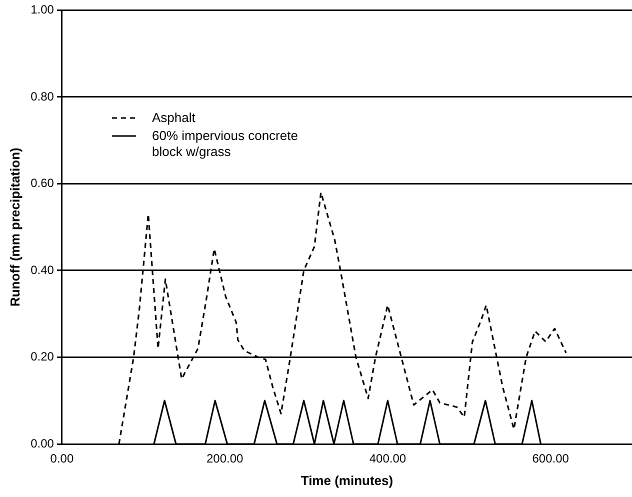 The image size is (632, 497). What do you see at coordinates (42, 9) in the screenshot?
I see `y-tick-label: 1.00` at bounding box center [42, 9].